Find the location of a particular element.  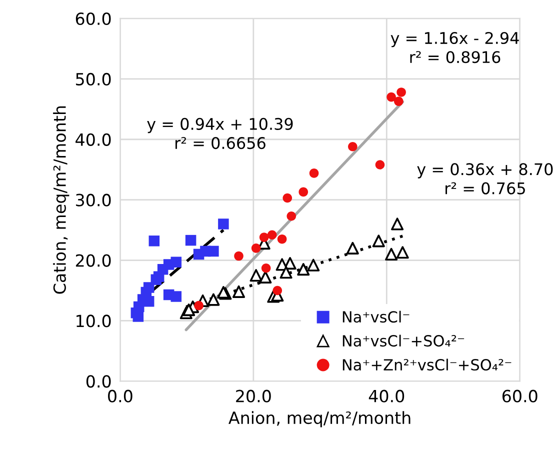

legend-label: Na⁺+Zn²⁺vsCl⁻+SO₄²⁻ is located at coordinates (427, 364).